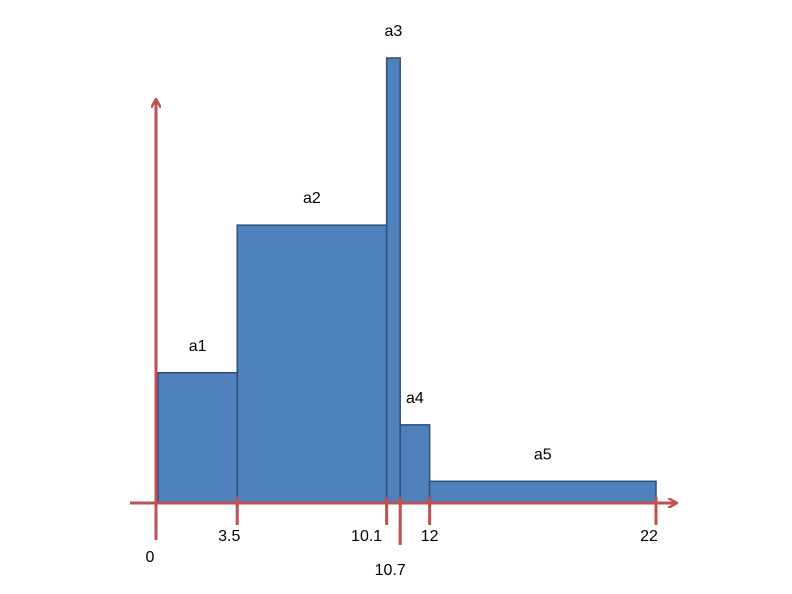  Describe the element at coordinates (312, 364) in the screenshot. I see `bar-a2` at that location.